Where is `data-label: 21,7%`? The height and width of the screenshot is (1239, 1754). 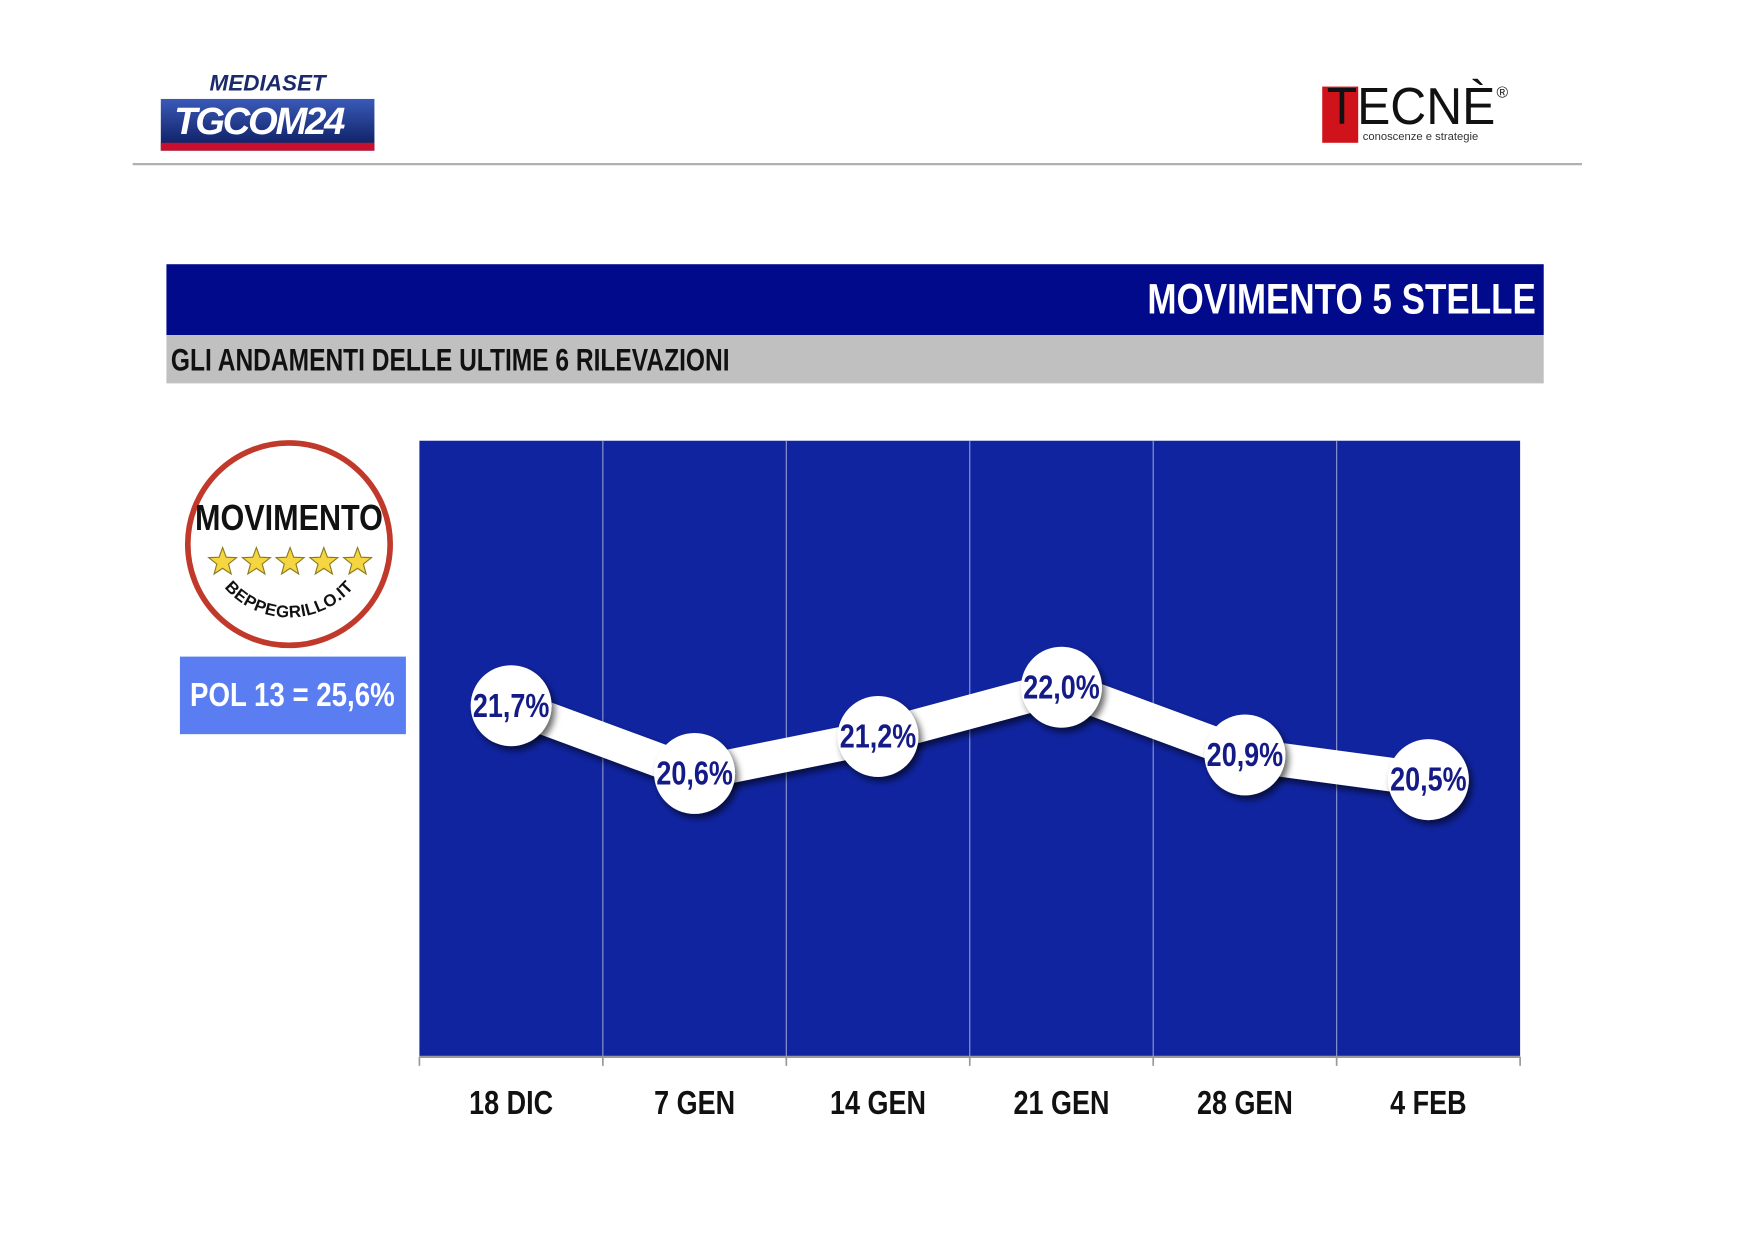
data-label: 21,7% is located at coordinates (511, 706).